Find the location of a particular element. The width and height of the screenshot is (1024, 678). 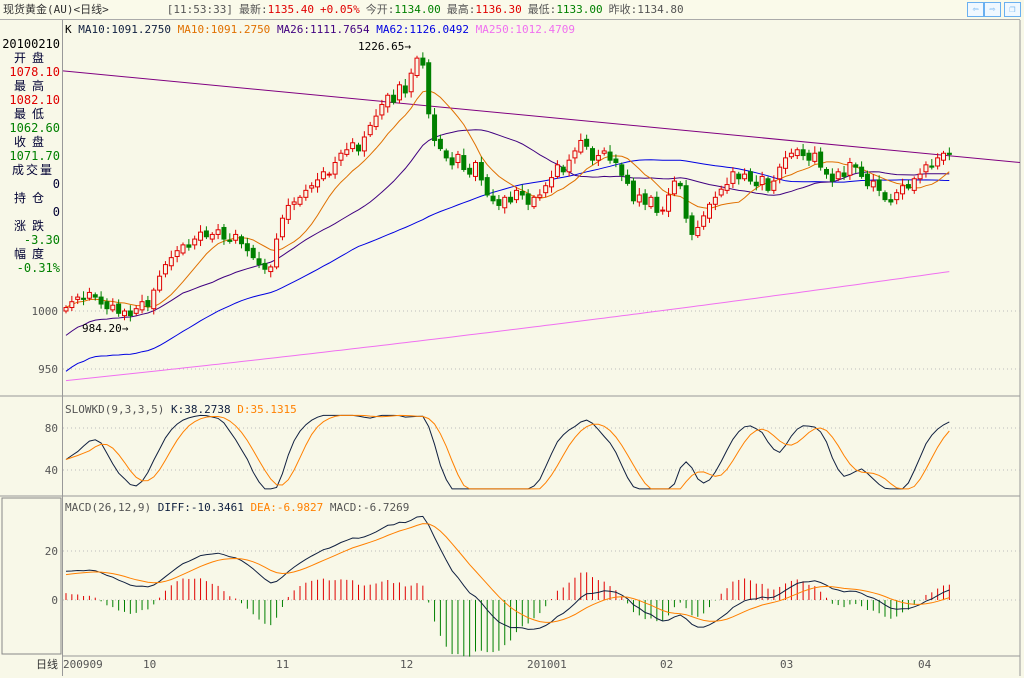

info-date: 20100210 is located at coordinates (31, 44).